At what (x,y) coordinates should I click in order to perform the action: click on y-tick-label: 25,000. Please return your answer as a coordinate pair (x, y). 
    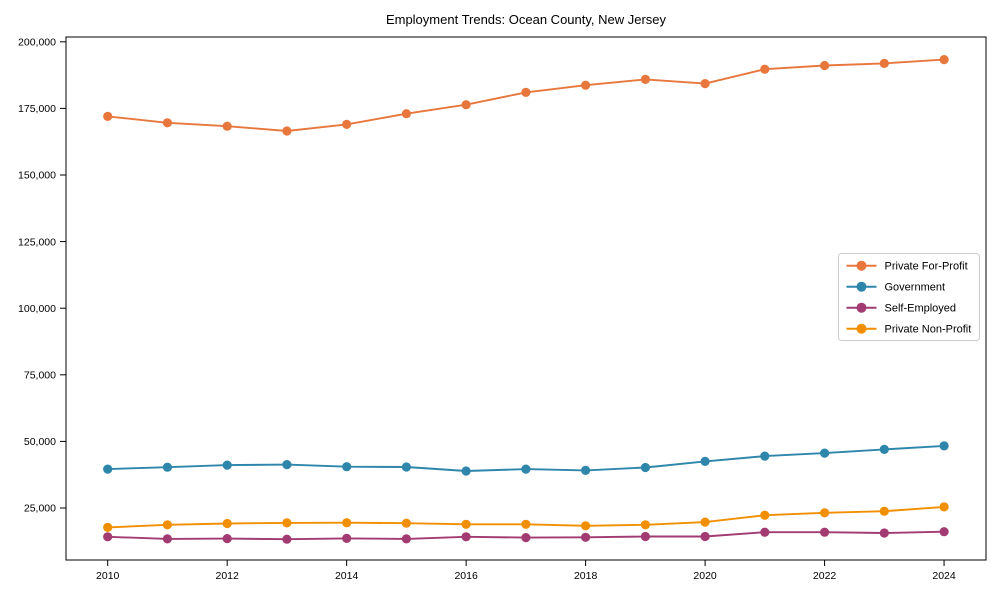
    Looking at the image, I should click on (40, 509).